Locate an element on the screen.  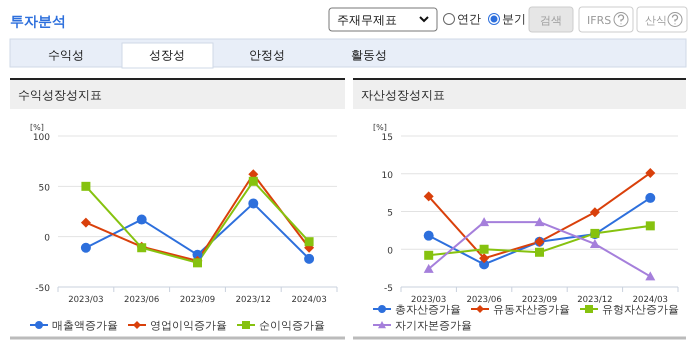
text: 주재무제표 is located at coordinates (367, 20).